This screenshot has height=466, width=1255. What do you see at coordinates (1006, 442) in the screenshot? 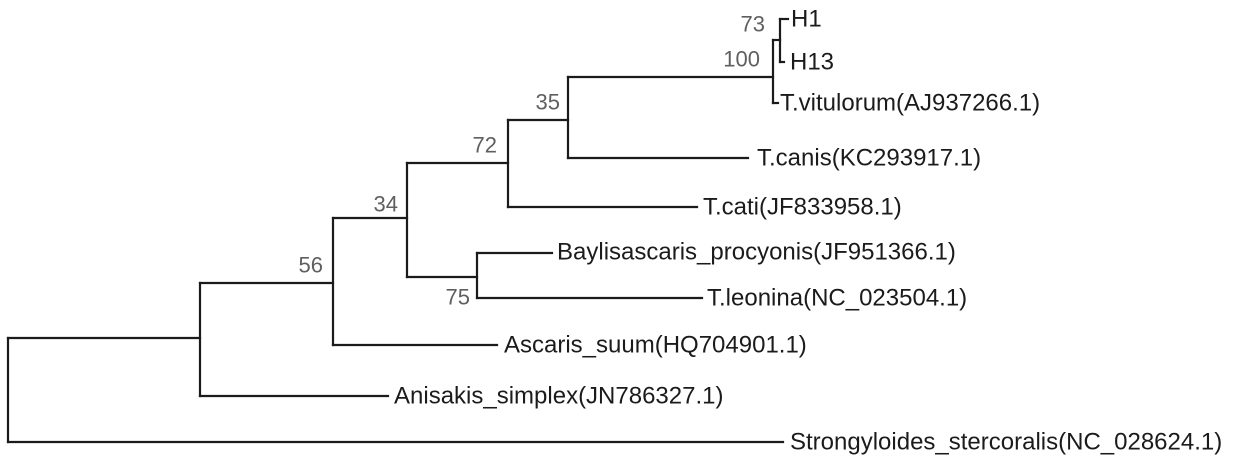
I see `taxon-label: Strongyloides_stercoralis(NC_028624.1)` at bounding box center [1006, 442].